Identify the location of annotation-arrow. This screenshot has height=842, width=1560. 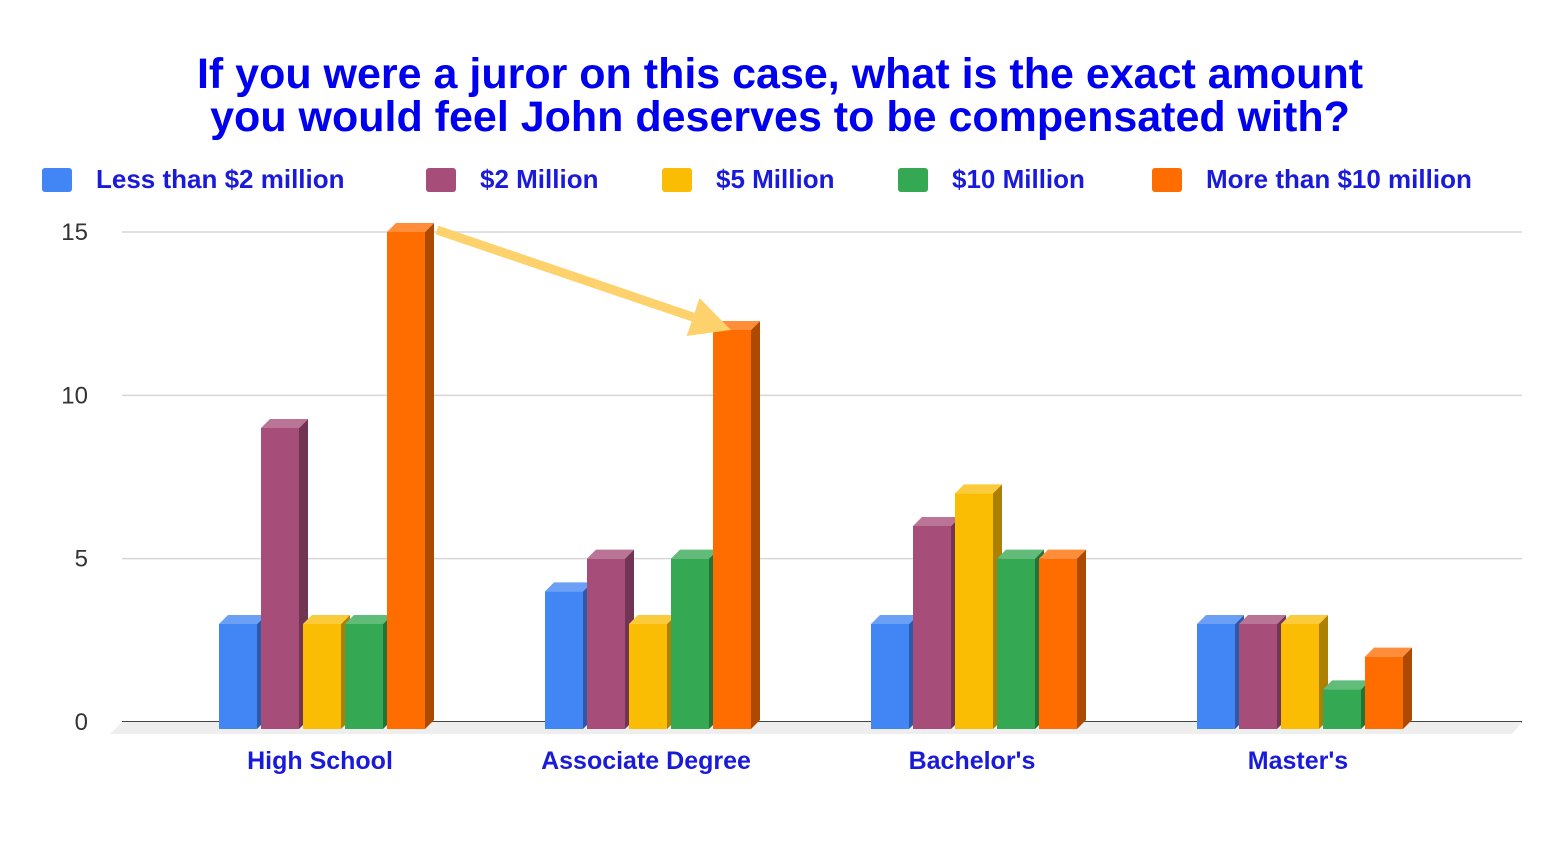
(583, 281).